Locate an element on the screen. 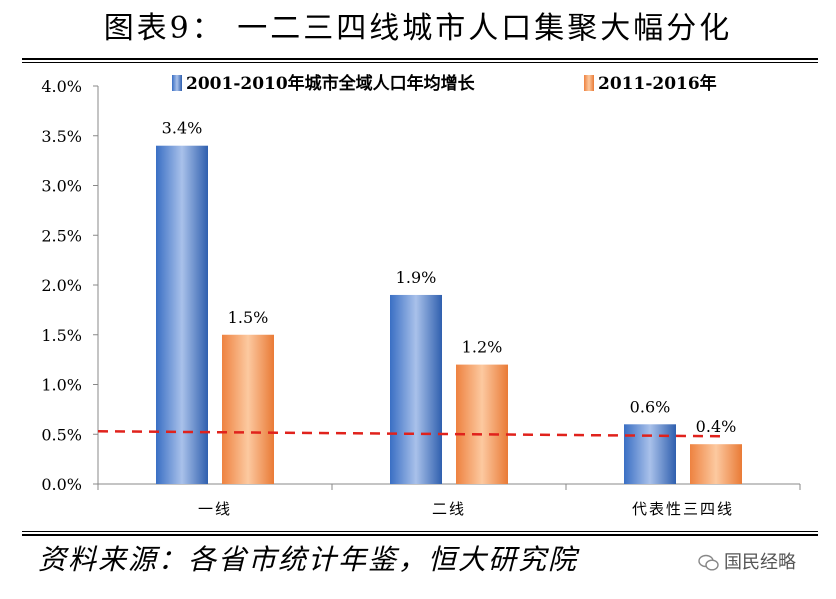 This screenshot has width=836, height=599. source-note: 资料来源：各省市统计年鉴，恒大研究院 is located at coordinates (308, 559).